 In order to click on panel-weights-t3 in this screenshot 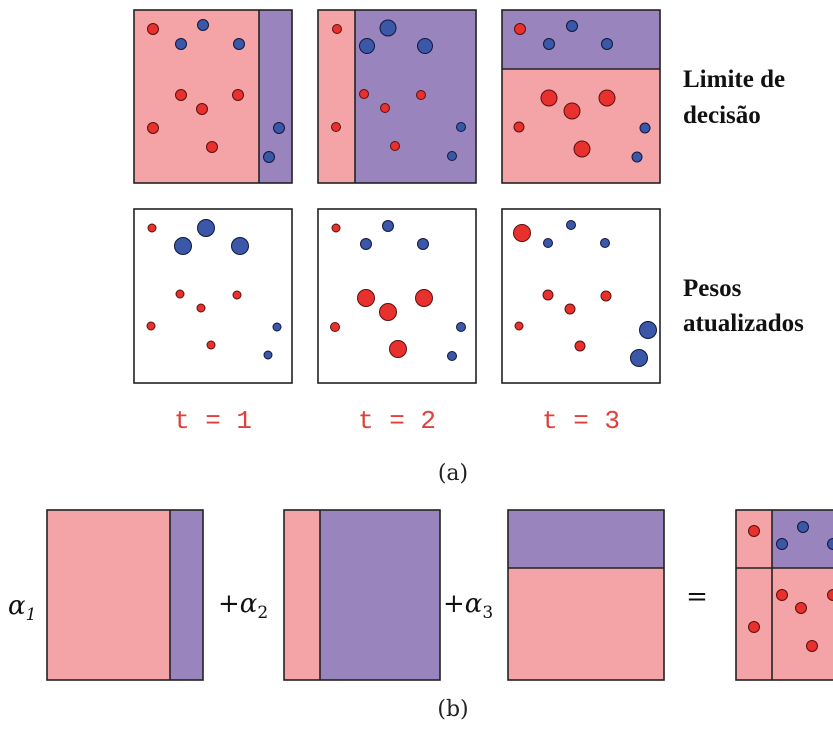, I will do `click(581, 296)`.